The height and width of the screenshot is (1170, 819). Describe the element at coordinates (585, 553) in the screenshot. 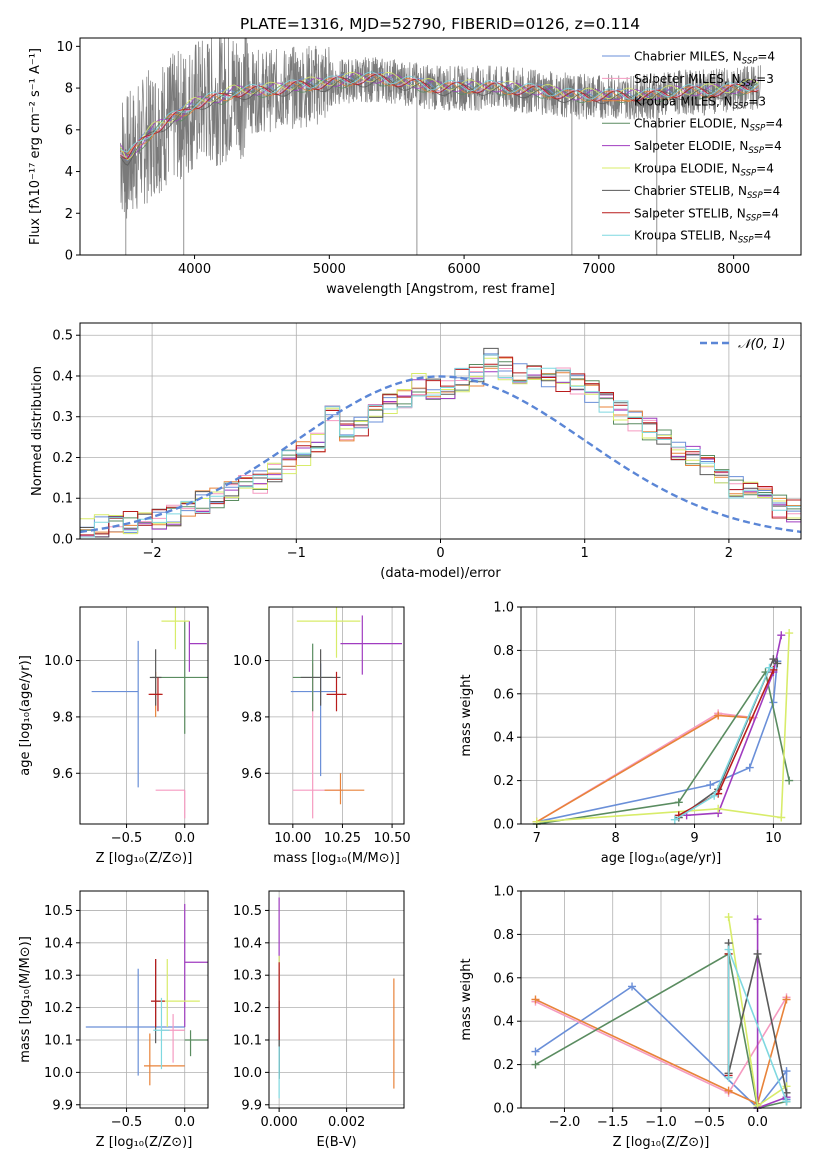

I see `x-tick-label: 1` at that location.